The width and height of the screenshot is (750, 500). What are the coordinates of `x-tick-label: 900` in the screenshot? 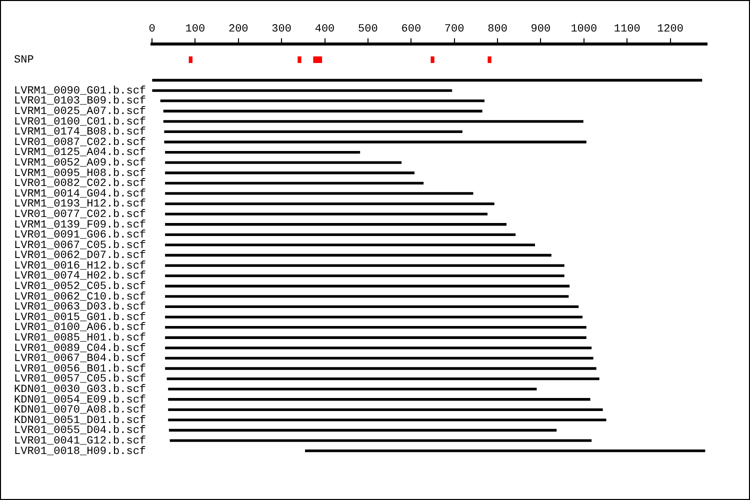 It's located at (540, 30).